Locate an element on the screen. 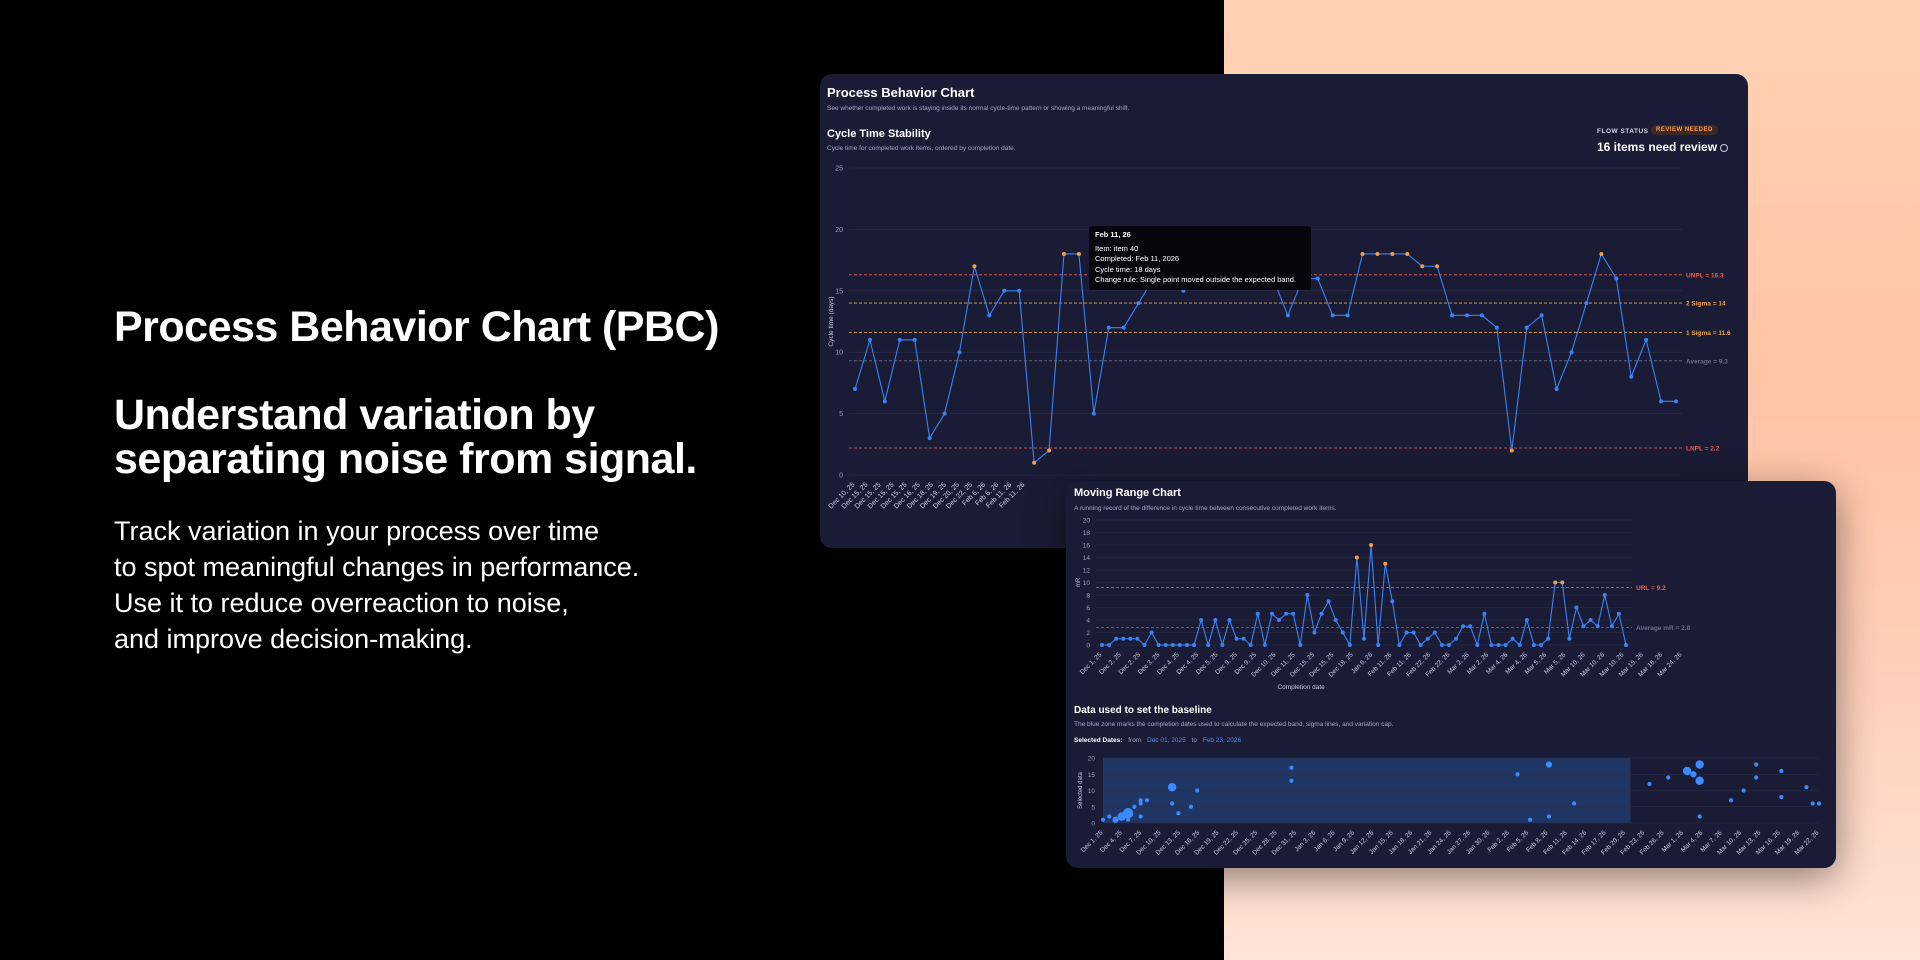 This screenshot has width=1920, height=960. hero-body-line: and improve decision-making. is located at coordinates (293, 639).